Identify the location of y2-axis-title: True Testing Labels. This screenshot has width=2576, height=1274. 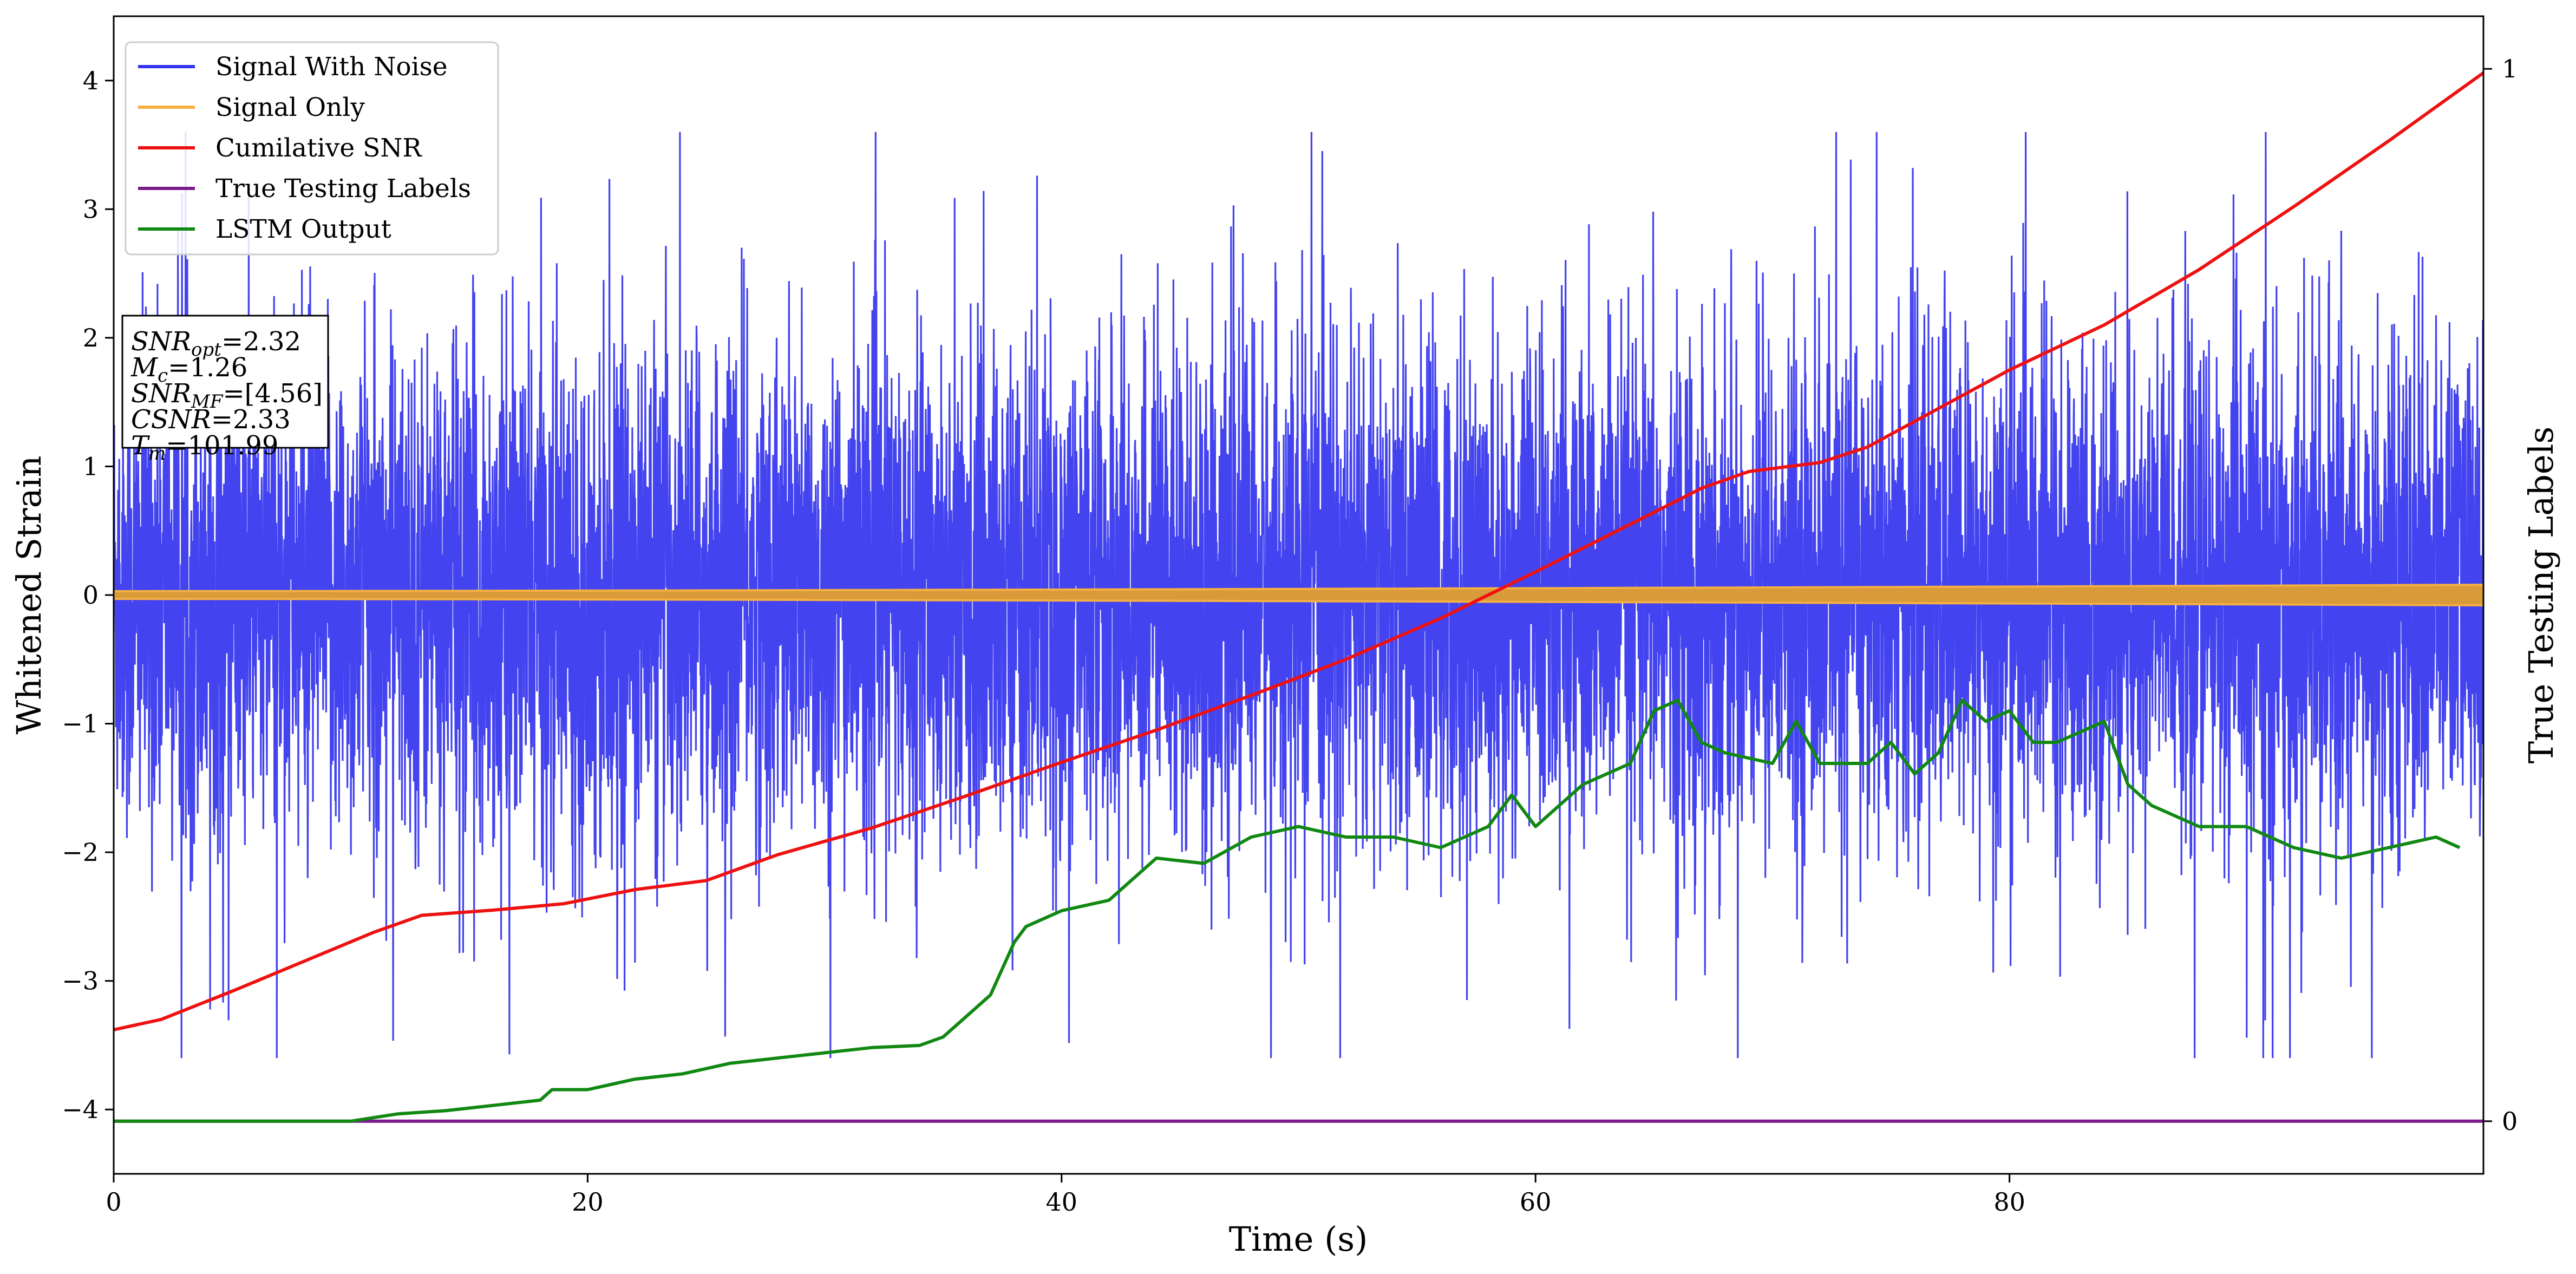
(2541, 595).